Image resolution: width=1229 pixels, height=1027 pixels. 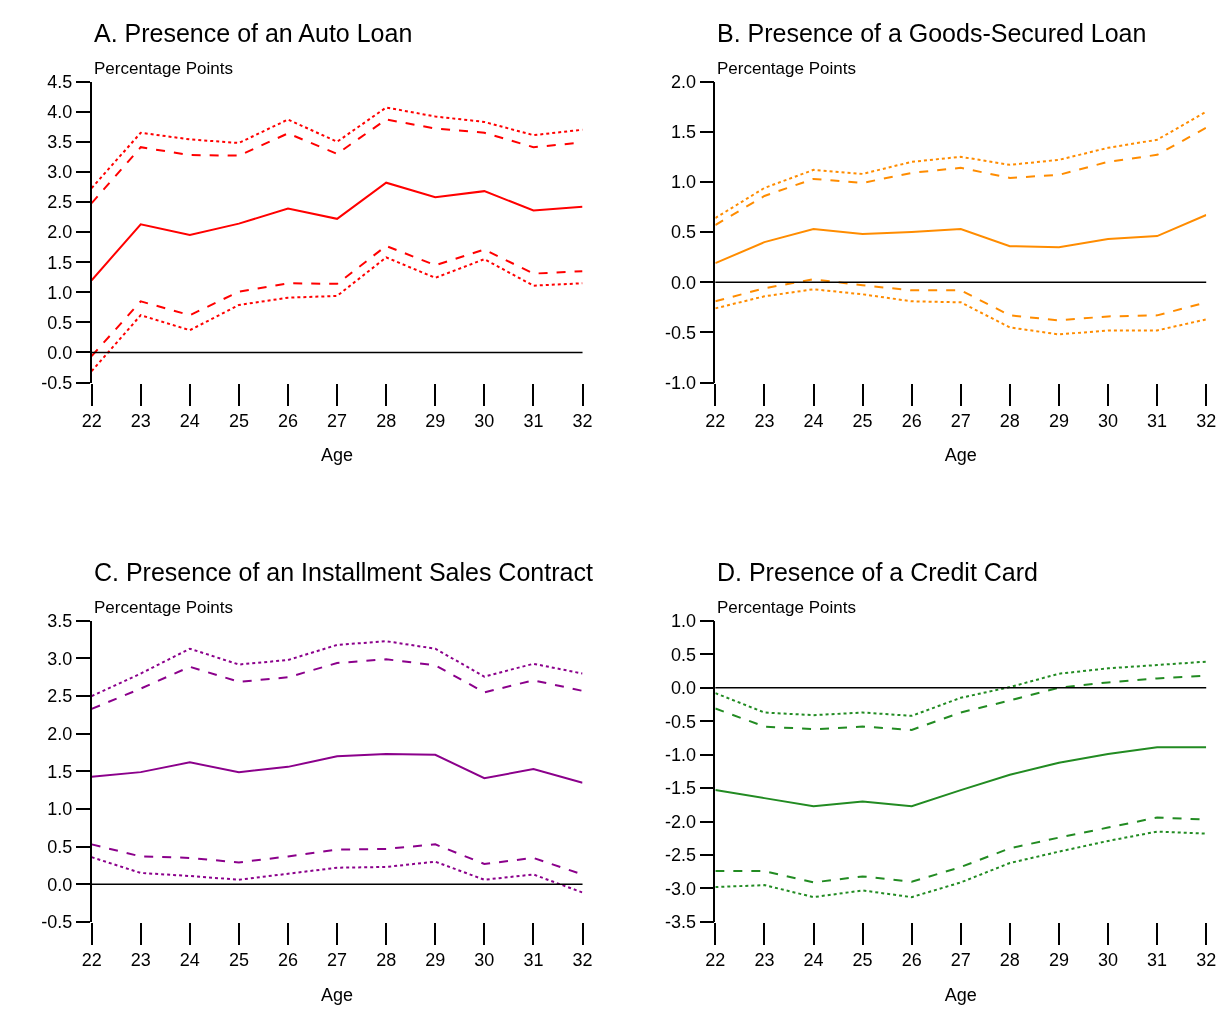 I want to click on chart-title: C. Presence of an Installment Sales Contract, so click(x=343, y=572).